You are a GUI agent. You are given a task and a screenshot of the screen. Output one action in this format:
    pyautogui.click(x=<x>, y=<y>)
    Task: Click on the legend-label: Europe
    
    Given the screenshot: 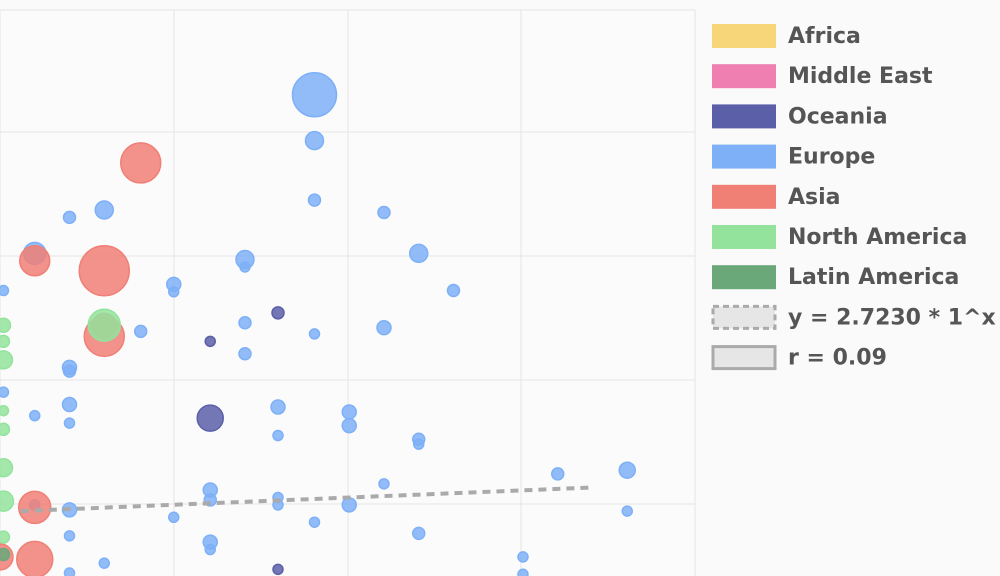 What is the action you would take?
    pyautogui.click(x=831, y=157)
    